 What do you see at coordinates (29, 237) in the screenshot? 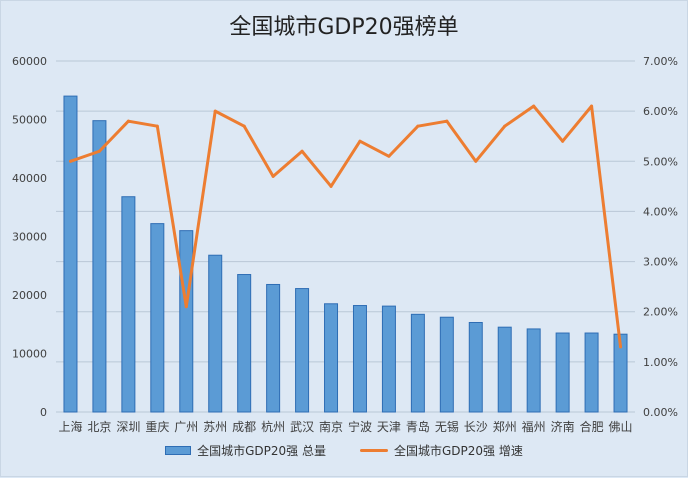
I see `y-left-tick-label: 30000` at bounding box center [29, 237].